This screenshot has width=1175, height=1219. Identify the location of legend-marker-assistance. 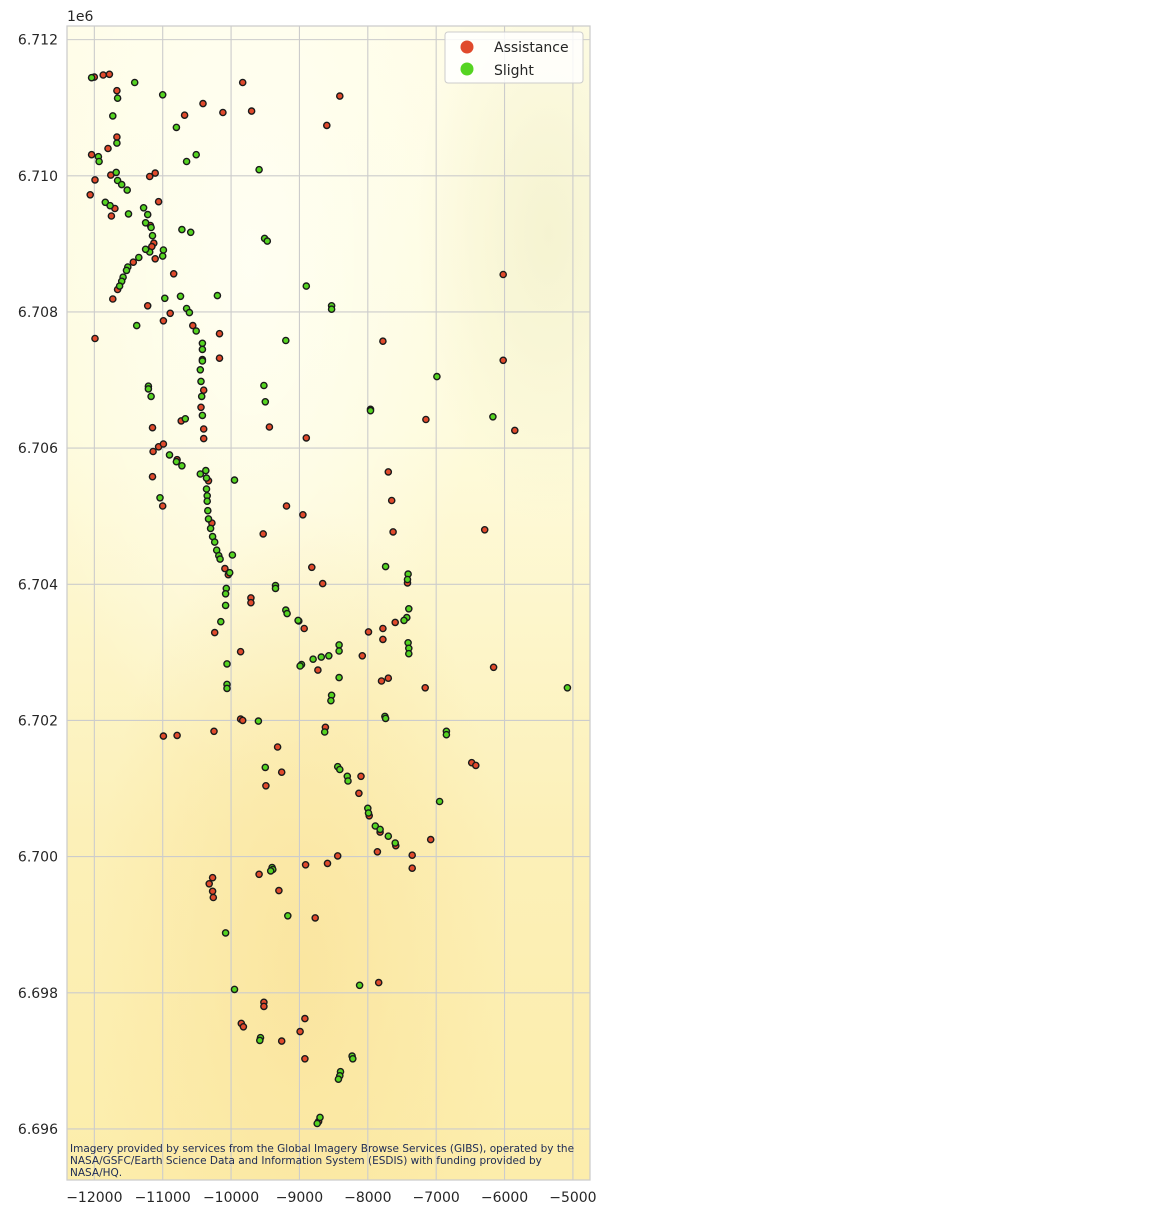
(467, 47).